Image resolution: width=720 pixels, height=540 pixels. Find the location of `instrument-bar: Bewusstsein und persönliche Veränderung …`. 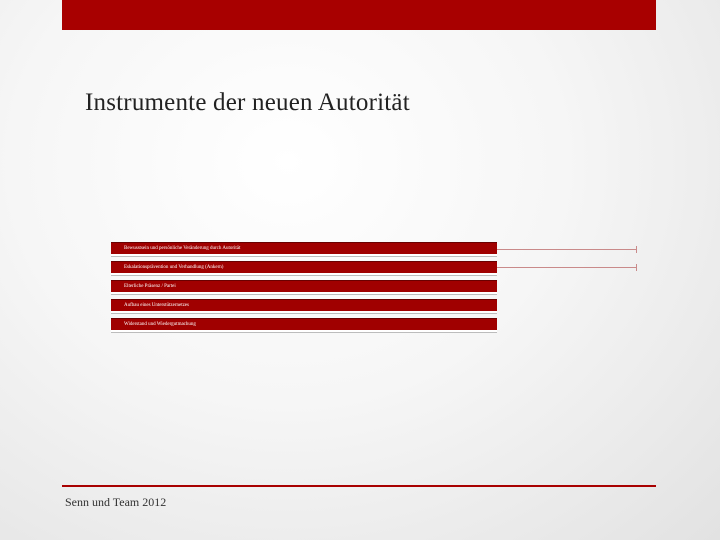

instrument-bar: Bewusstsein und persönliche Veränderung … is located at coordinates (304, 248).